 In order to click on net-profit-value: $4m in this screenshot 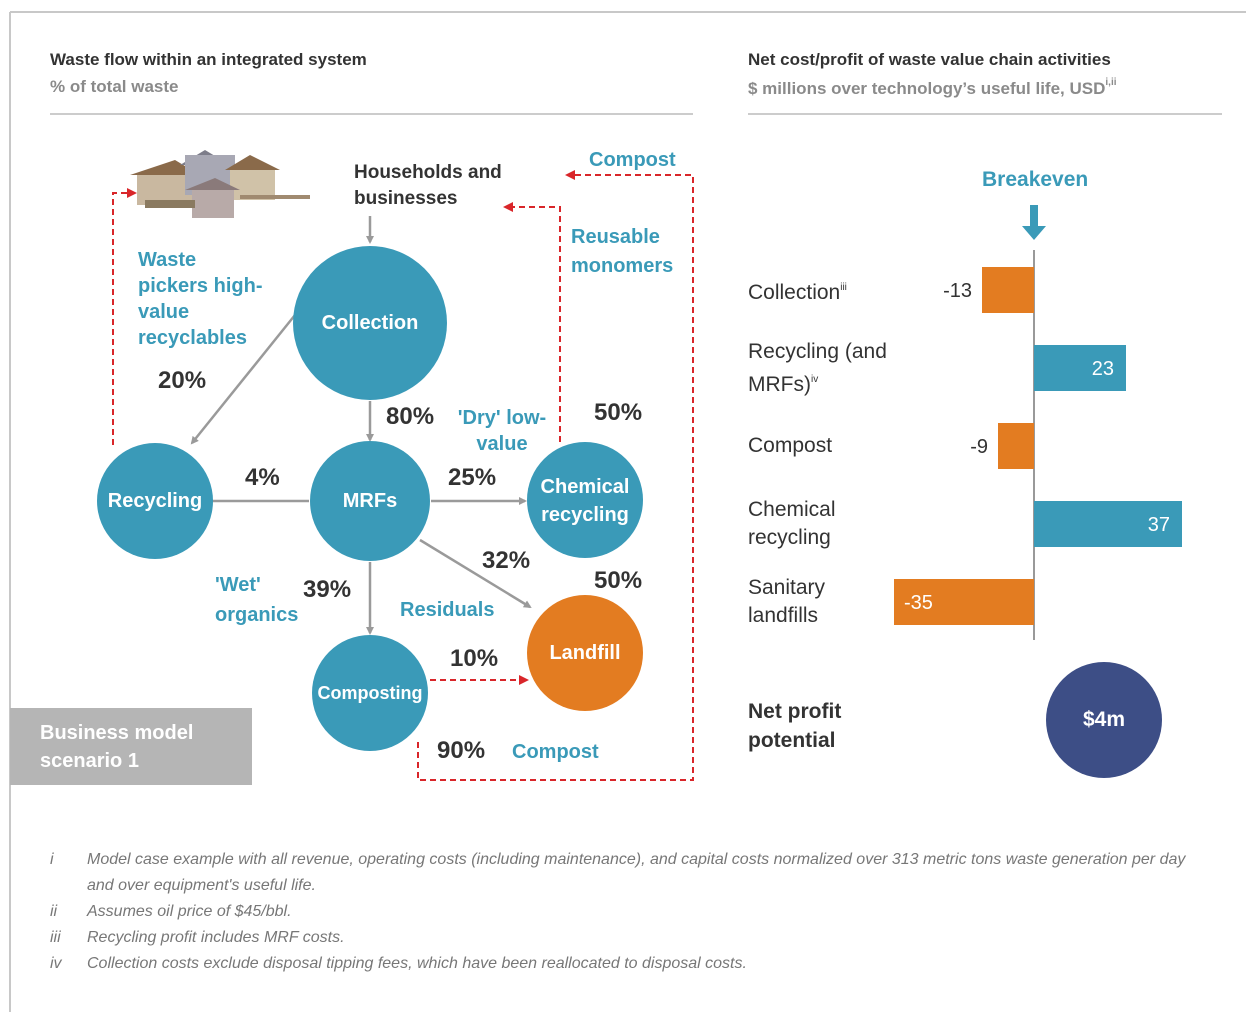, I will do `click(1104, 719)`.